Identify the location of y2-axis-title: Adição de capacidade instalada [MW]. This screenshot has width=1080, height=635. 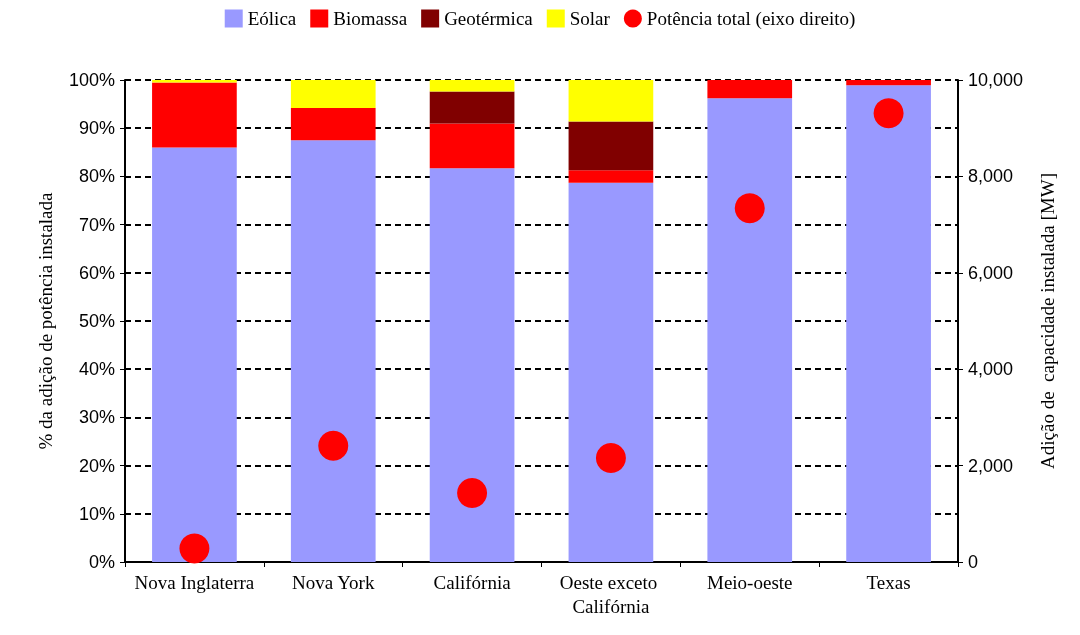
(1047, 321).